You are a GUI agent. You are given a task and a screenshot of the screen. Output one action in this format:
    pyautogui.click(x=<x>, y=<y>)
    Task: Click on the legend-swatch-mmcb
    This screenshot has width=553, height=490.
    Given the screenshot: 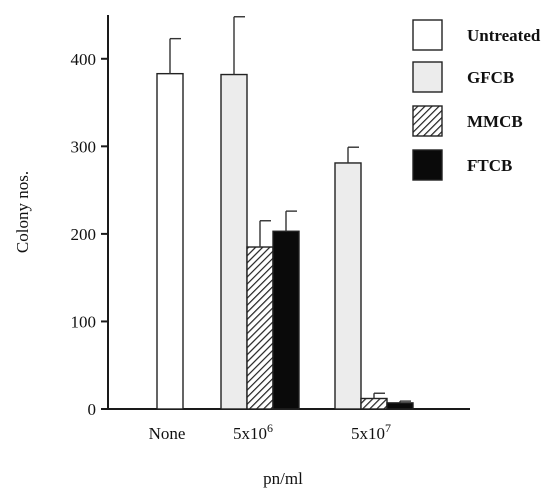 What is the action you would take?
    pyautogui.click(x=427, y=121)
    